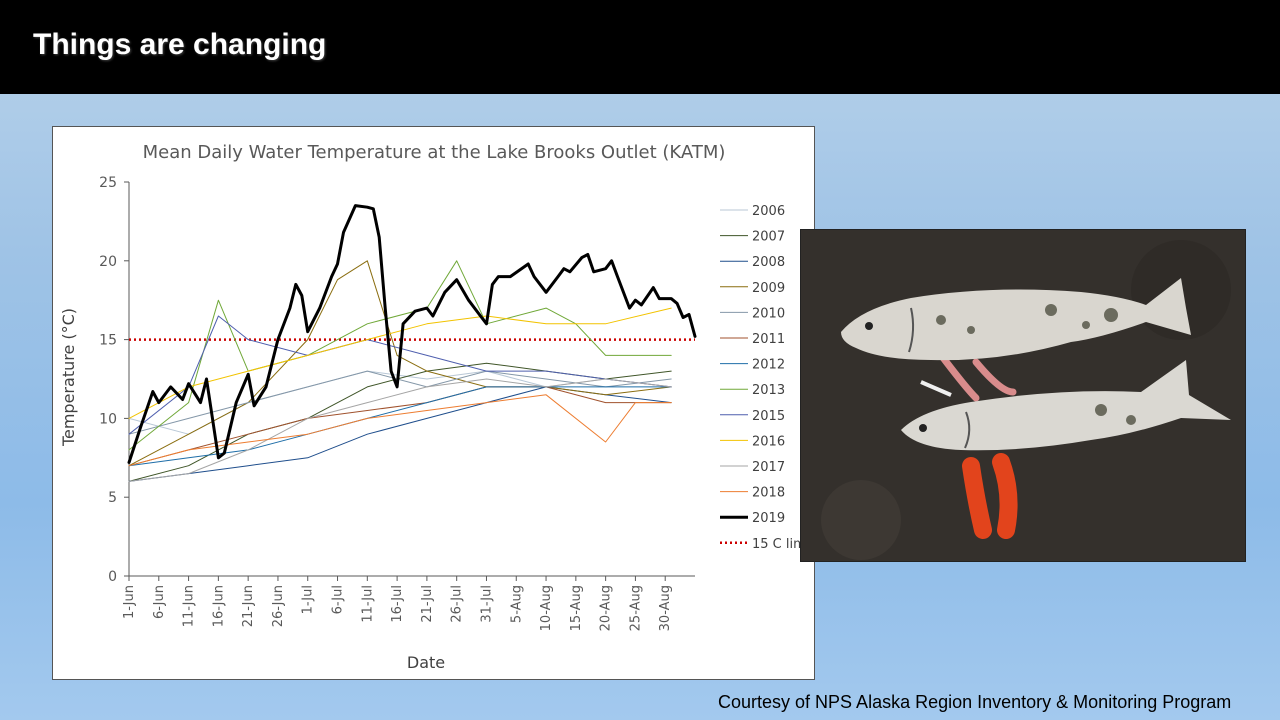  I want to click on x-tick-label: 6-Jun, so click(159, 602).